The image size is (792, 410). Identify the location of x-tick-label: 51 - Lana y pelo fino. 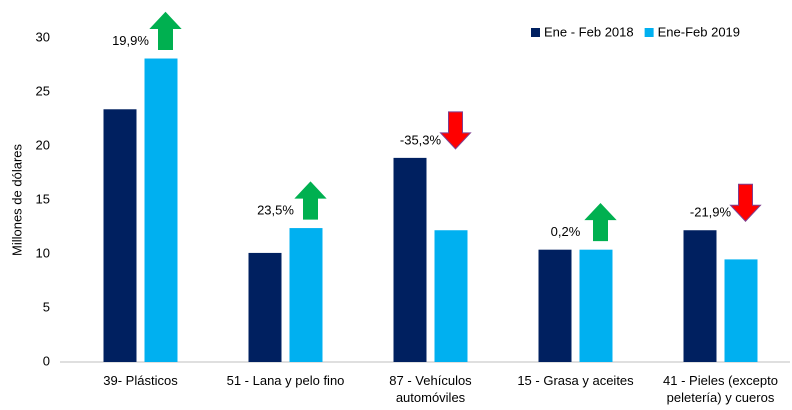
(285, 380).